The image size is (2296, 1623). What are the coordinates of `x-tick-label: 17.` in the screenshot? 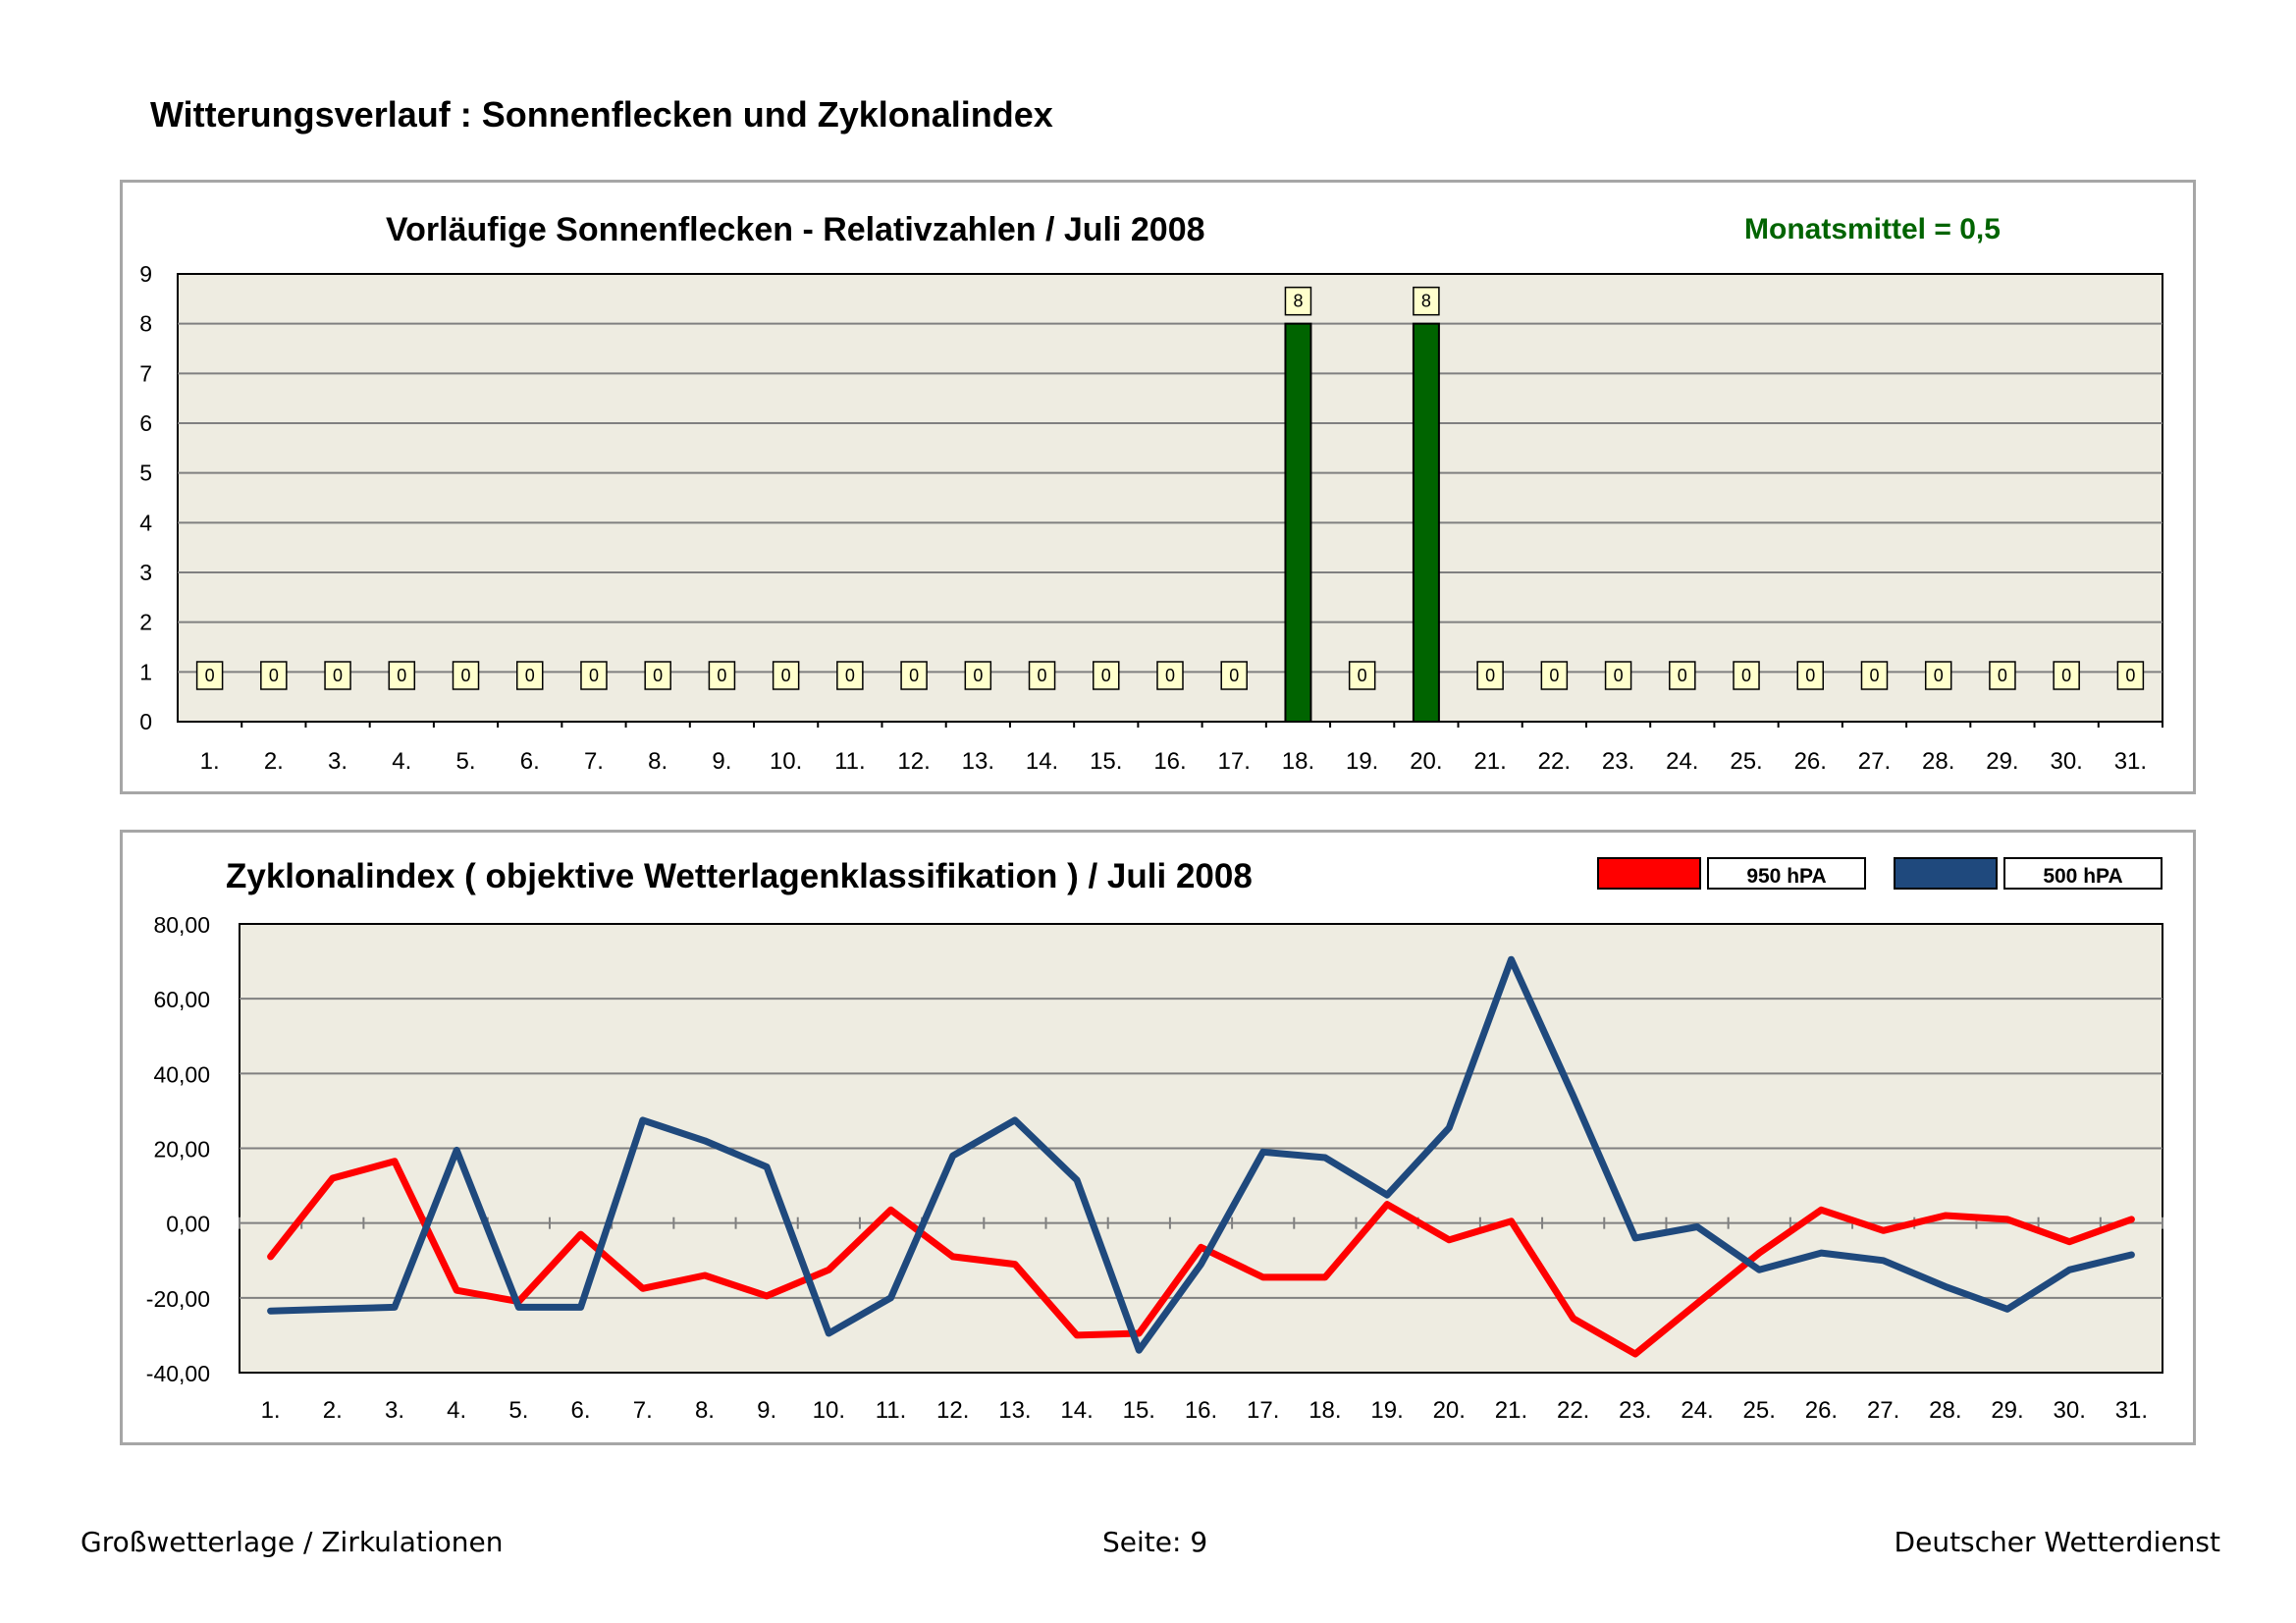 It's located at (1263, 1410).